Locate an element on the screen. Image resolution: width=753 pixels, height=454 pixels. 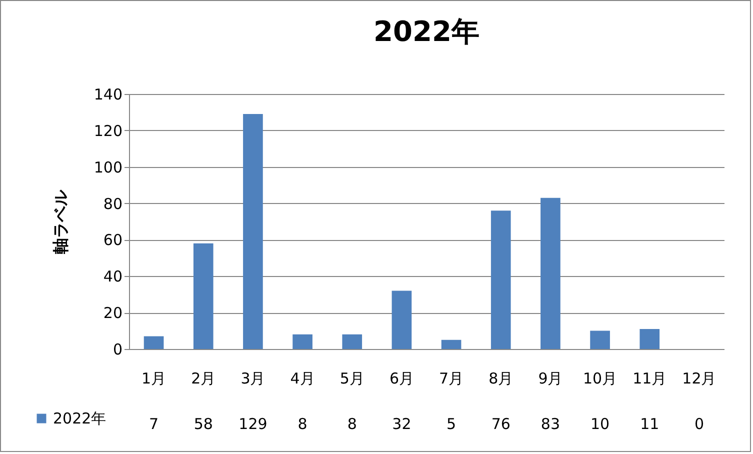
x-tick-label: 6月 is located at coordinates (401, 379).